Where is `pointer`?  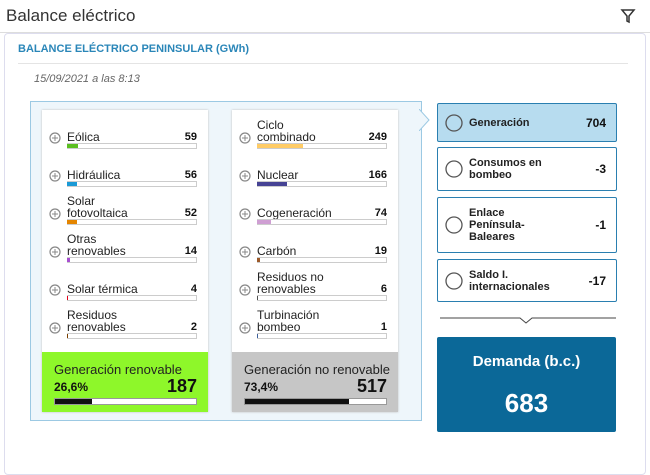
pointer is located at coordinates (425, 120).